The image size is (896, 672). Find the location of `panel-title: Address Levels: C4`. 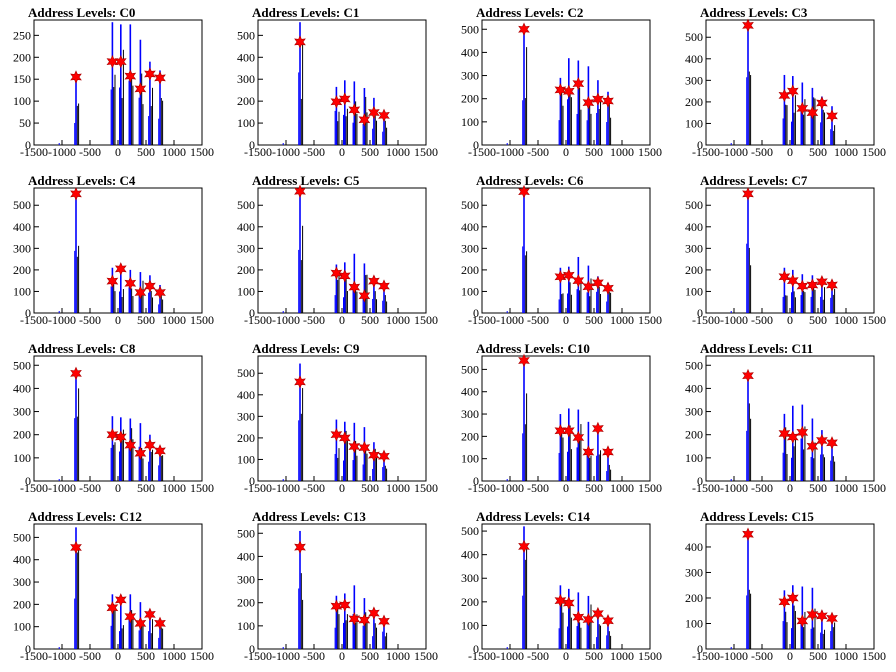

panel-title: Address Levels: C4 is located at coordinates (82, 180).